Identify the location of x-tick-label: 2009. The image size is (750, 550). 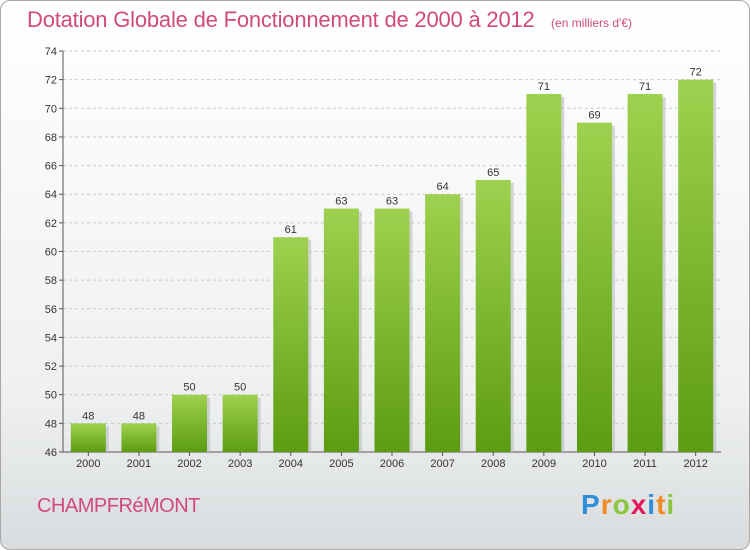
(544, 464).